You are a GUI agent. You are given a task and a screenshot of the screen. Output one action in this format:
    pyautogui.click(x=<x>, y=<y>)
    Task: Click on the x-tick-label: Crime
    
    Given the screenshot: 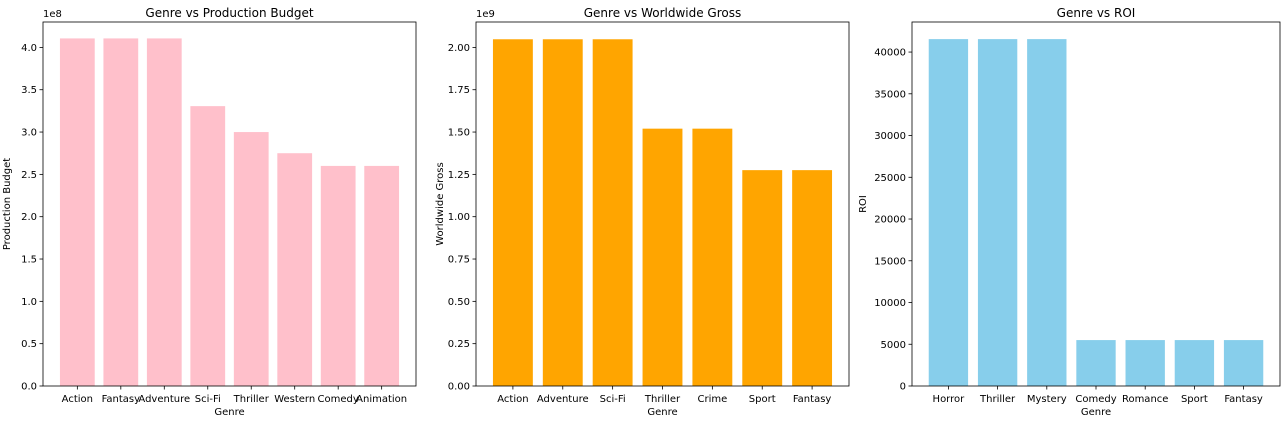 What is the action you would take?
    pyautogui.click(x=712, y=399)
    